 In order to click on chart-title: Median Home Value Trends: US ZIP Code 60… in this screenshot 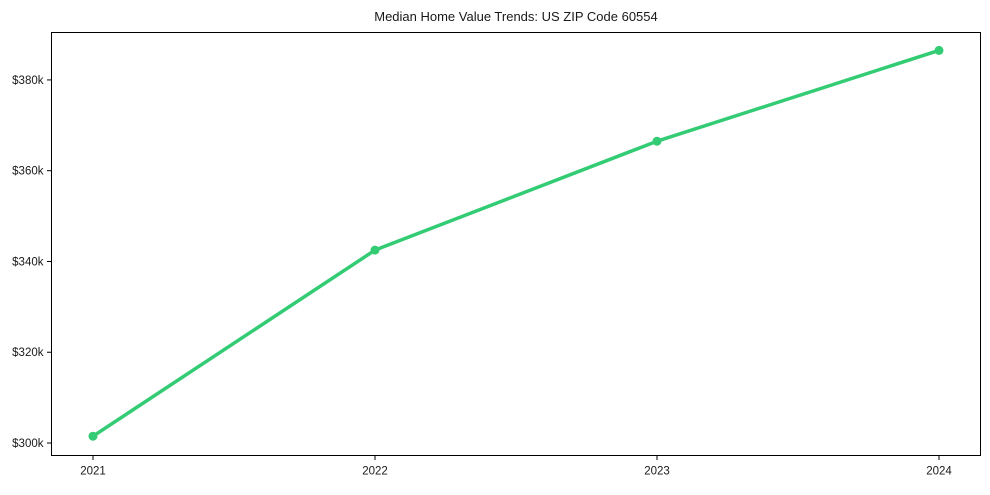, I will do `click(516, 16)`.